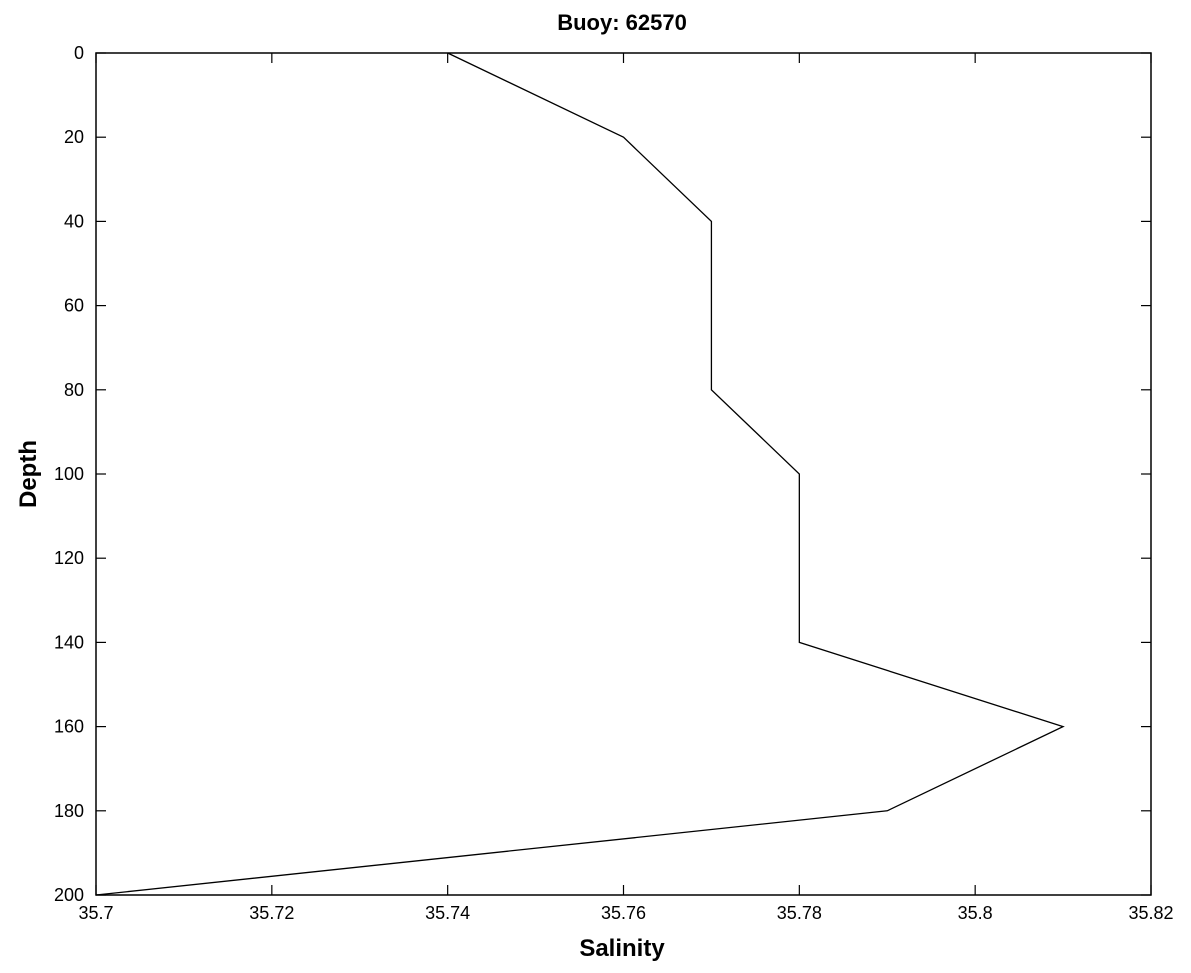  I want to click on y-tick-label: 40, so click(74, 221).